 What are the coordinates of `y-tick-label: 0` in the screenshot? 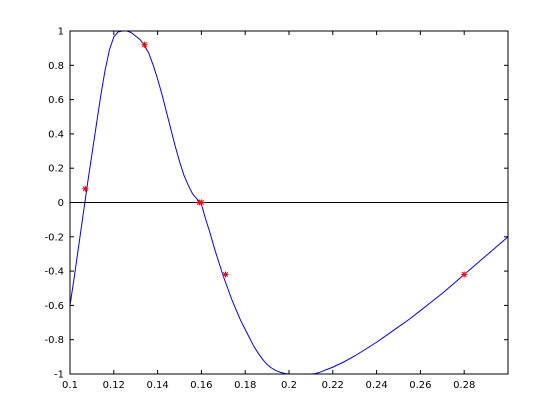 It's located at (61, 203).